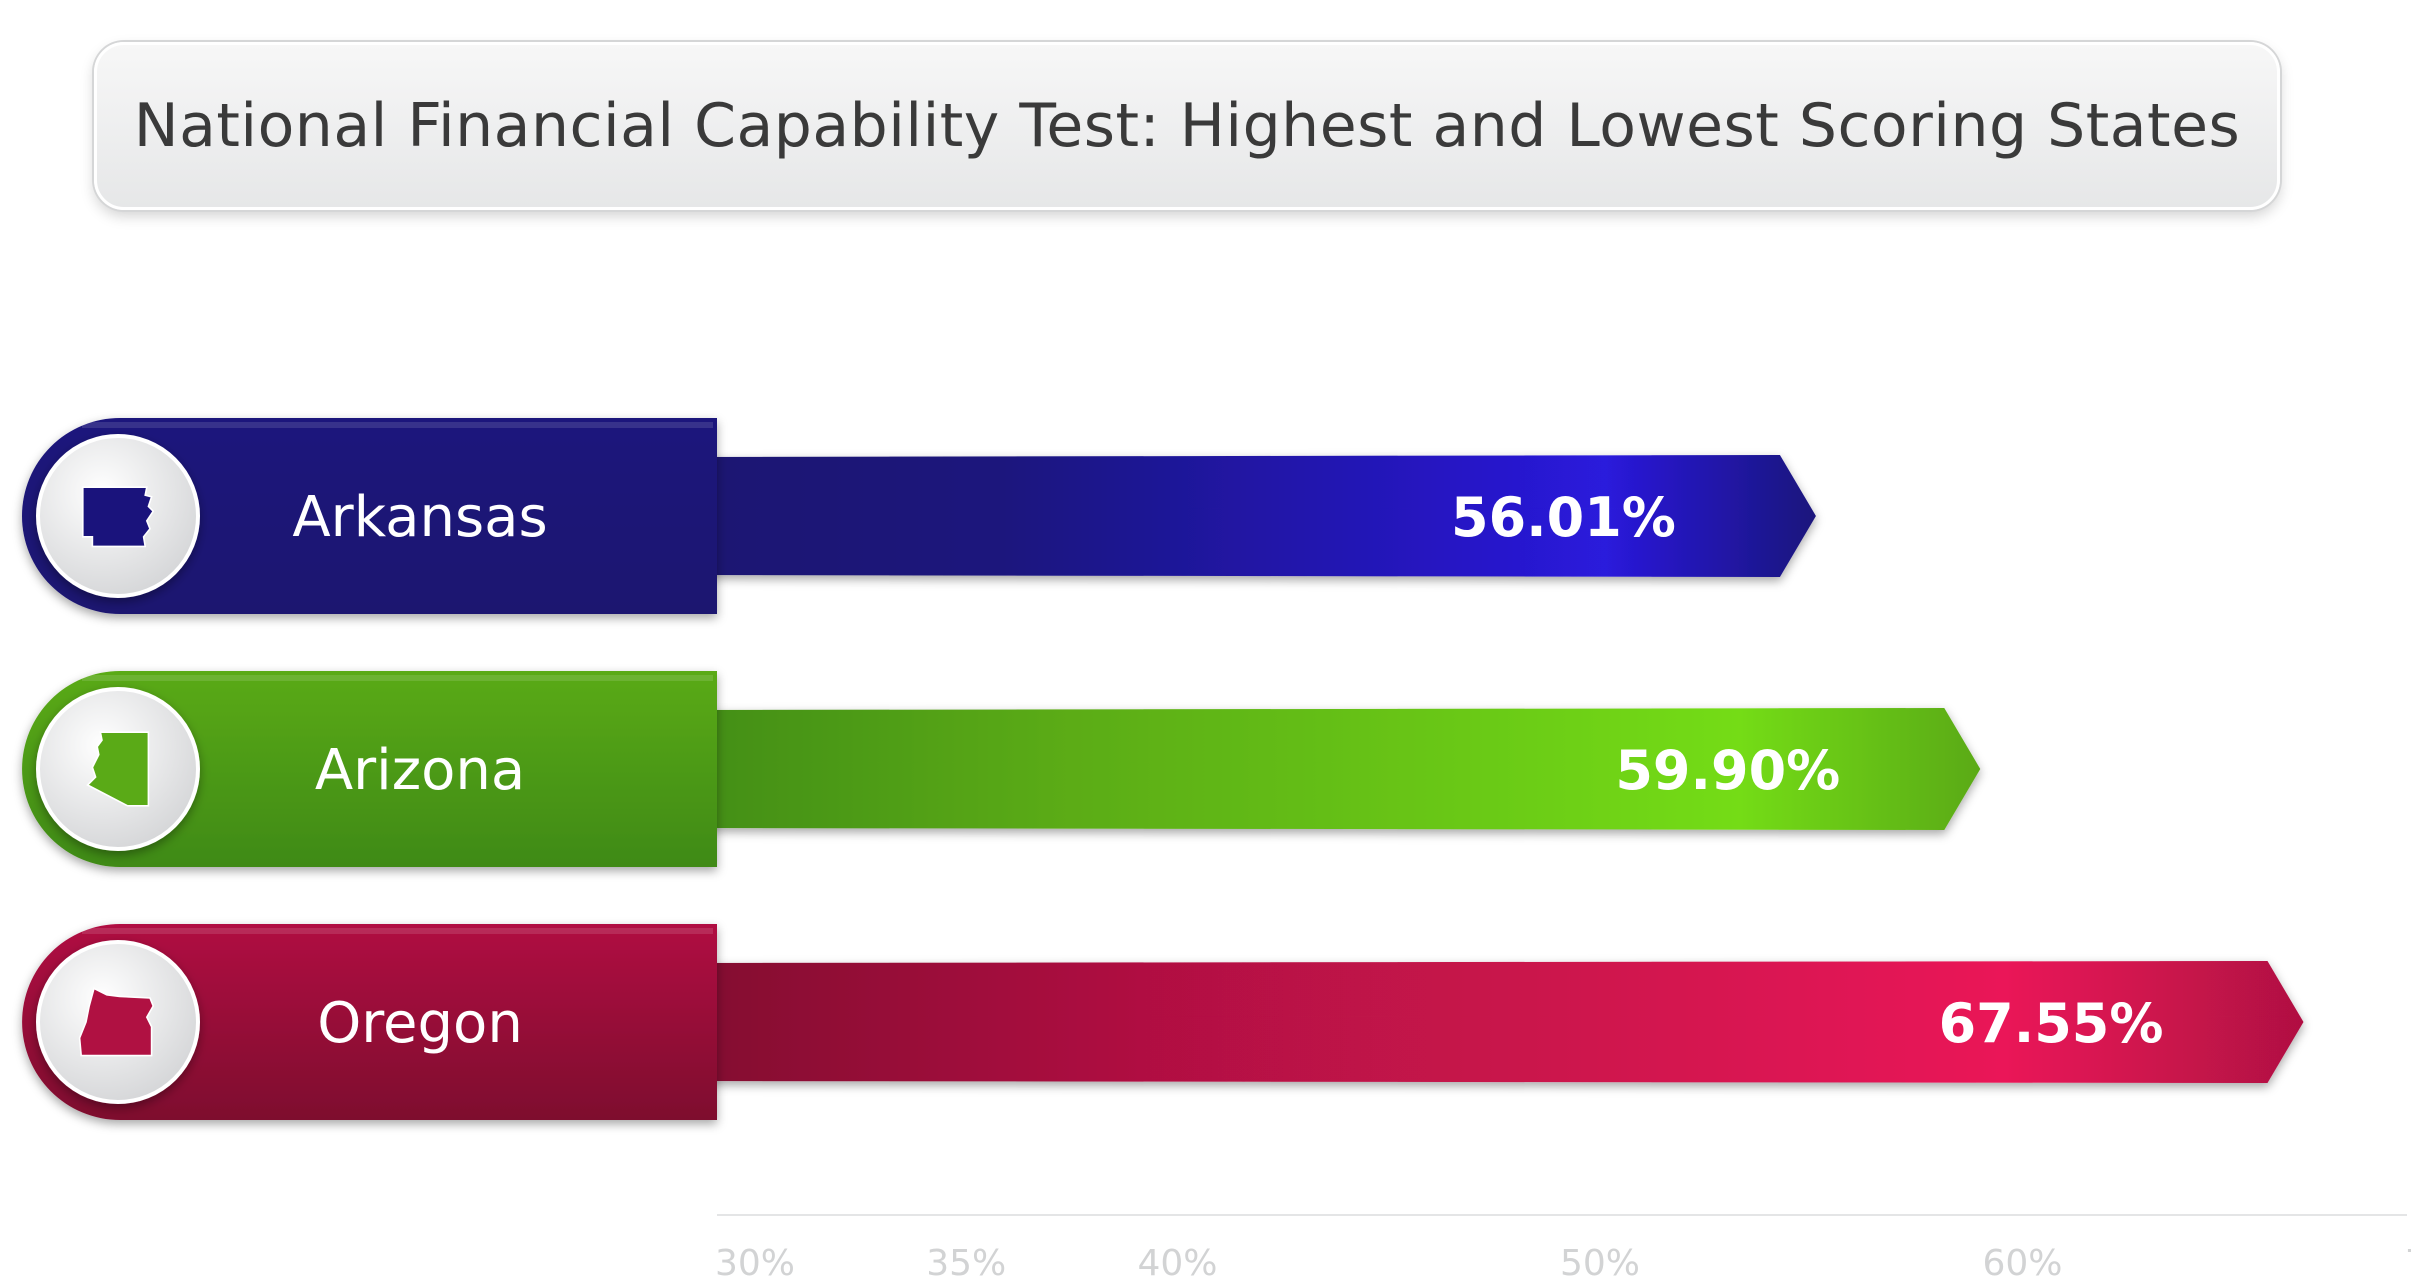  I want to click on bar-row-oregon: Oregon 67.55%, so click(1163, 1022).